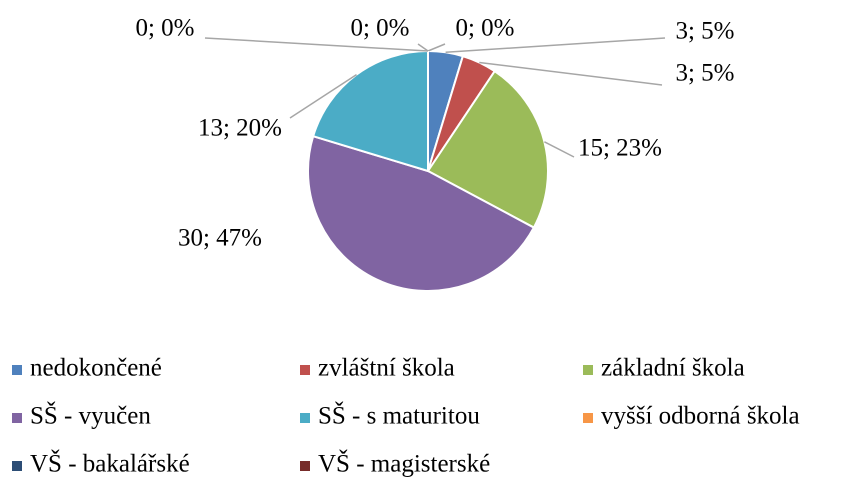  What do you see at coordinates (110, 463) in the screenshot?
I see `legend-label: VŠ - bakalářské` at bounding box center [110, 463].